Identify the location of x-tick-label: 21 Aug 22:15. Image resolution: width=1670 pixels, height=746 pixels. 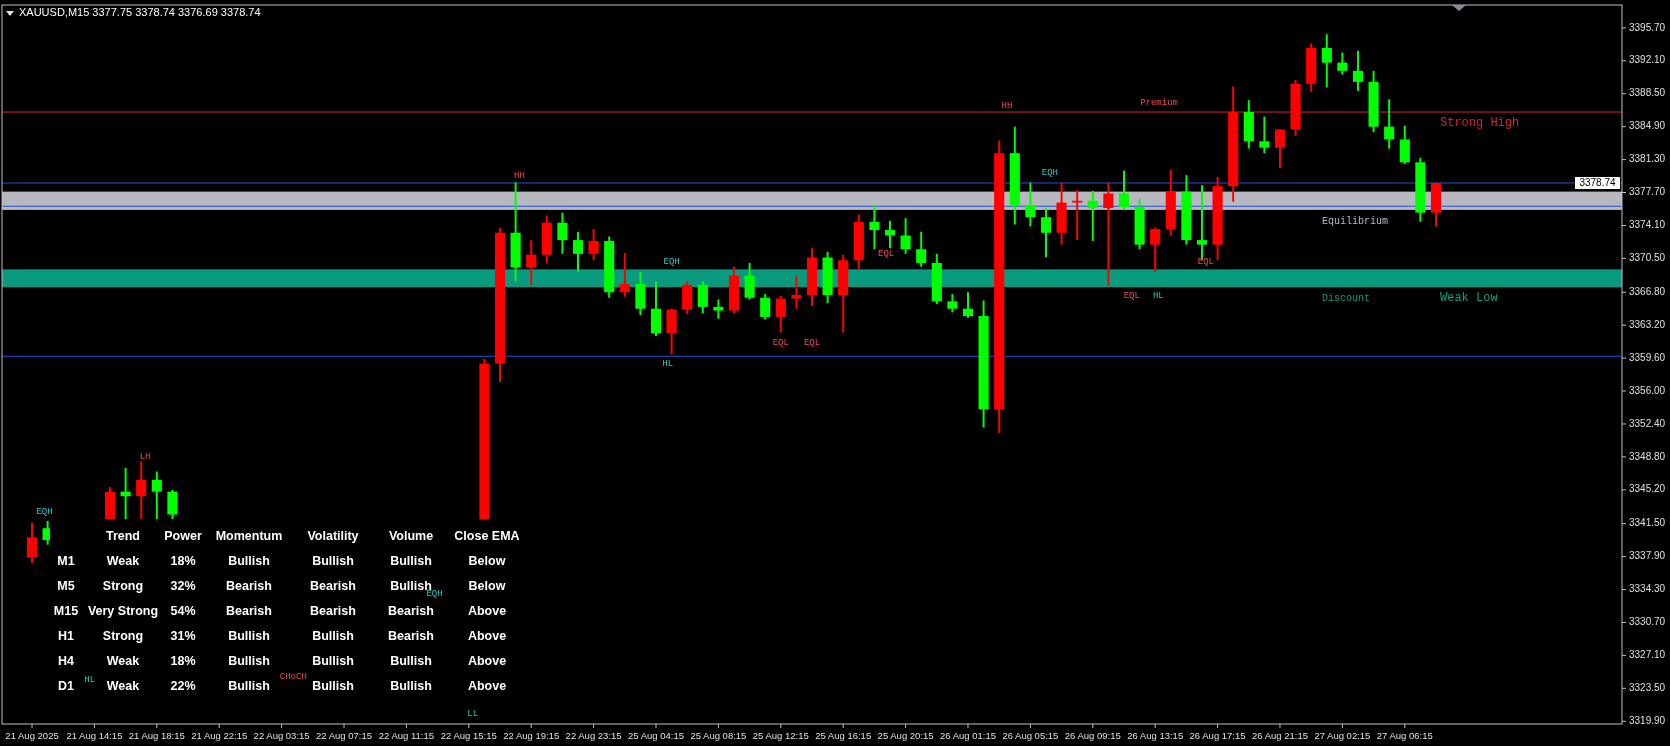
(219, 735).